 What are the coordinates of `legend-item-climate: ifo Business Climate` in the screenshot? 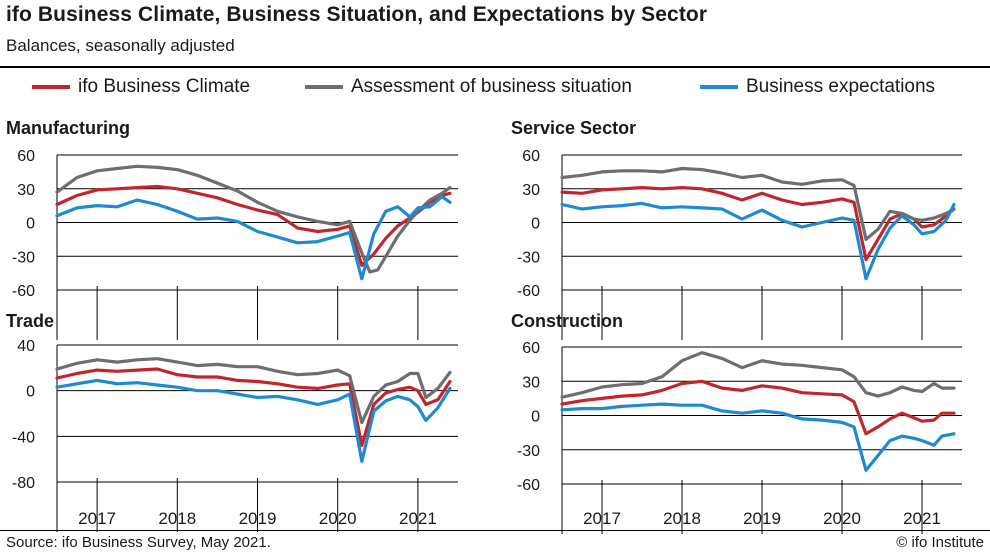 It's located at (141, 87).